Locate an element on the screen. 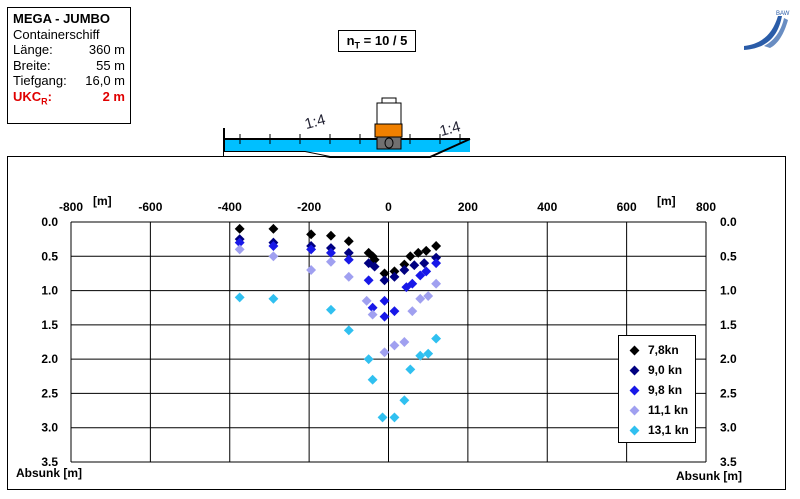  info-value: 16,0 m is located at coordinates (105, 80).